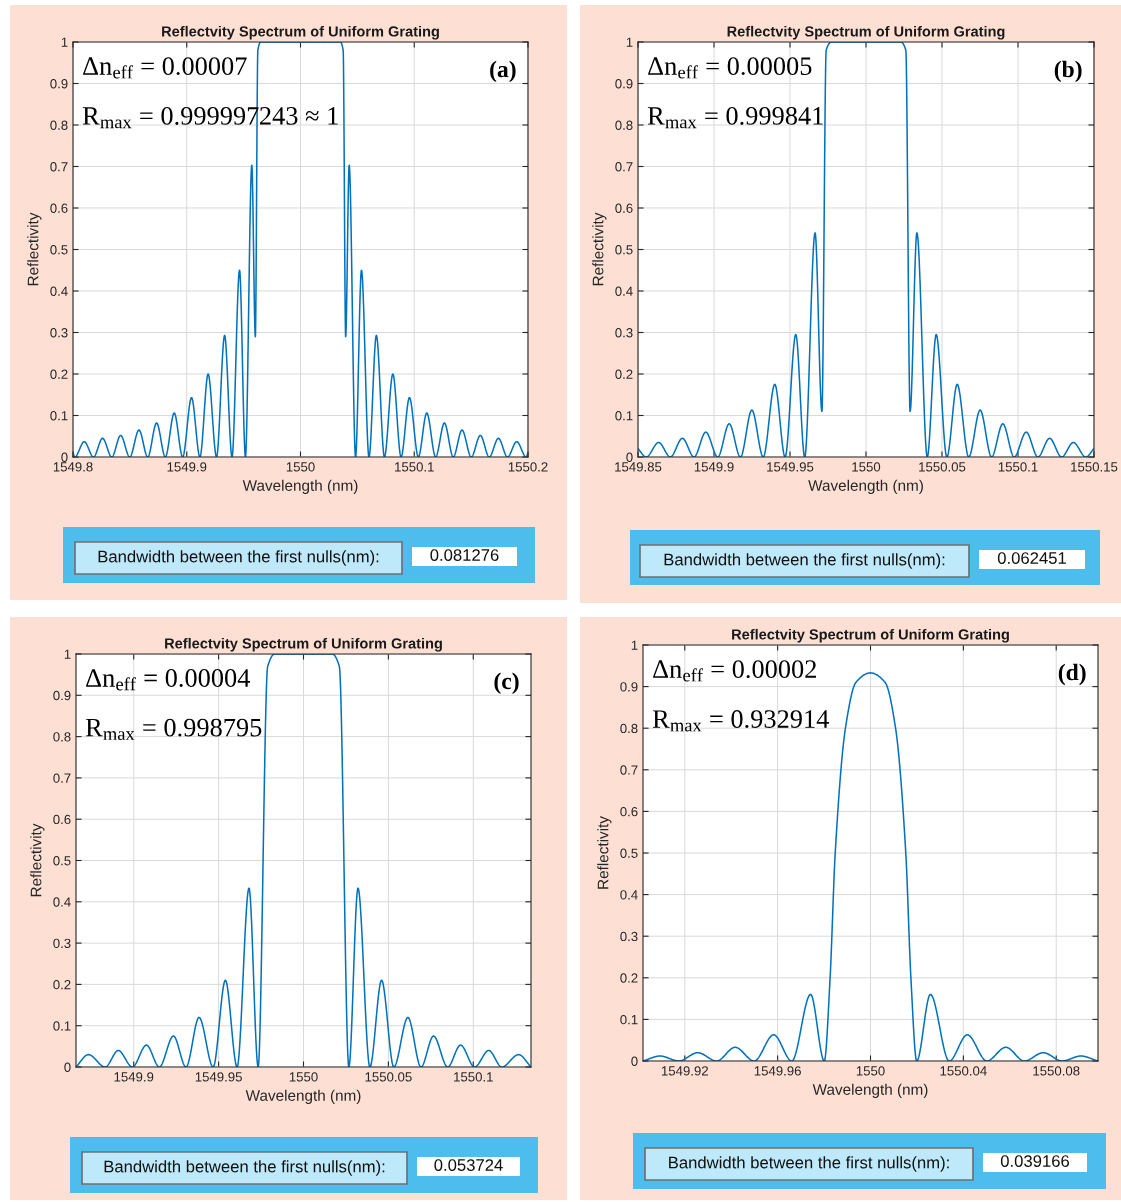 This screenshot has height=1202, width=1121. Describe the element at coordinates (468, 1165) in the screenshot. I see `text: 0.053724` at that location.